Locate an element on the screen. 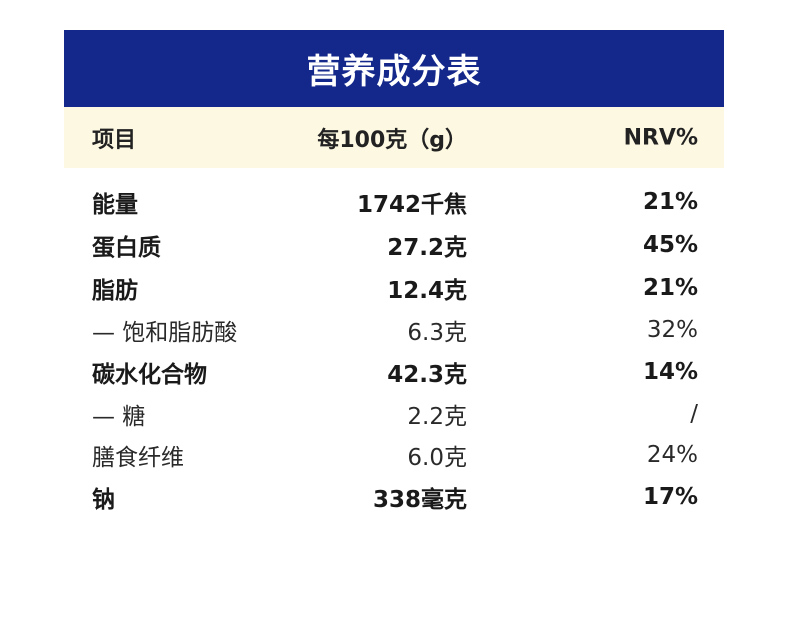 The image size is (790, 626). header-nrv: NRV% is located at coordinates (660, 137).